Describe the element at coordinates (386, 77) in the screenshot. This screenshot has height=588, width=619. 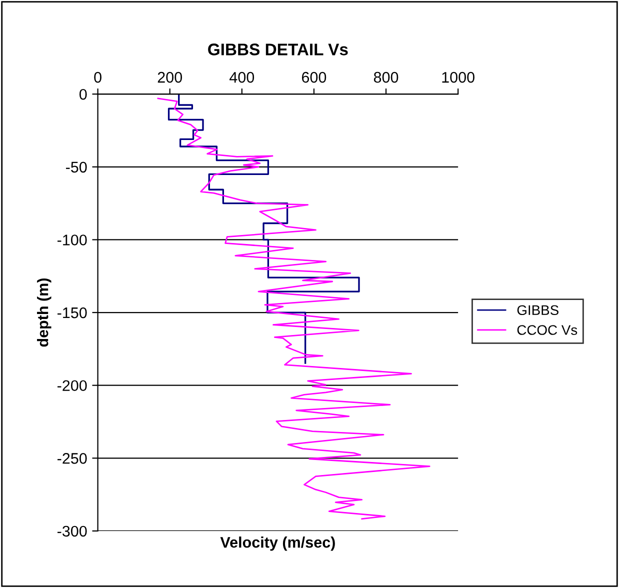
I see `x-tick-label: 800` at that location.